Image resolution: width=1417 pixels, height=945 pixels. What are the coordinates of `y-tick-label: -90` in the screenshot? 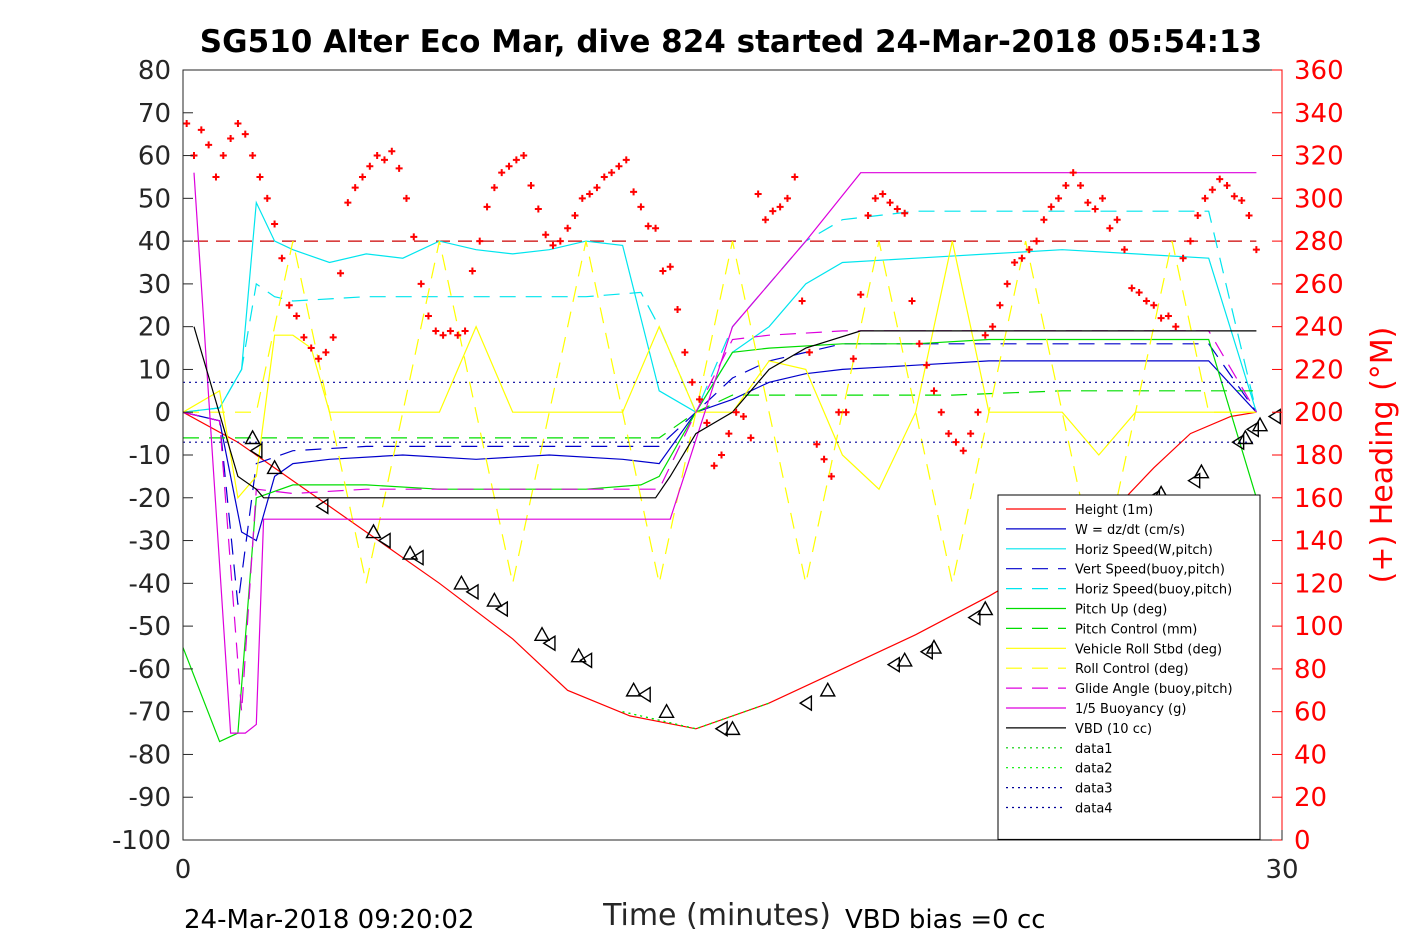 It's located at (150, 798).